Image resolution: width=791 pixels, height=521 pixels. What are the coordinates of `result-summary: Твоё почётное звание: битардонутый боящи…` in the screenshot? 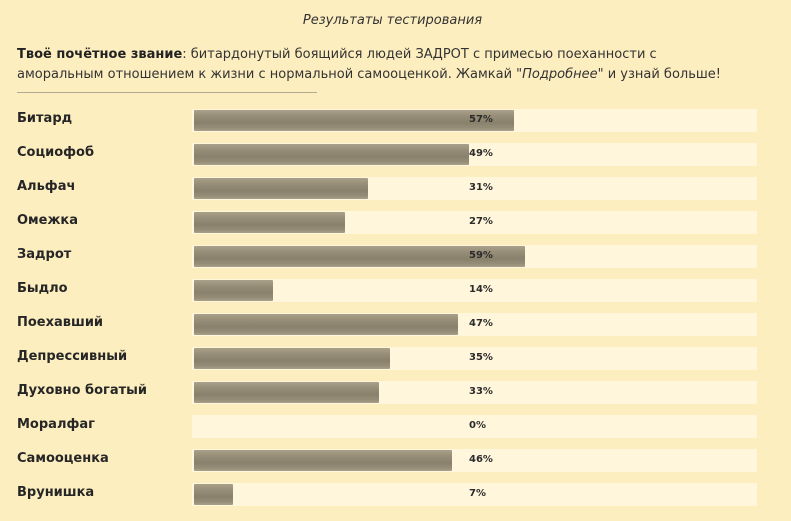 It's located at (377, 65).